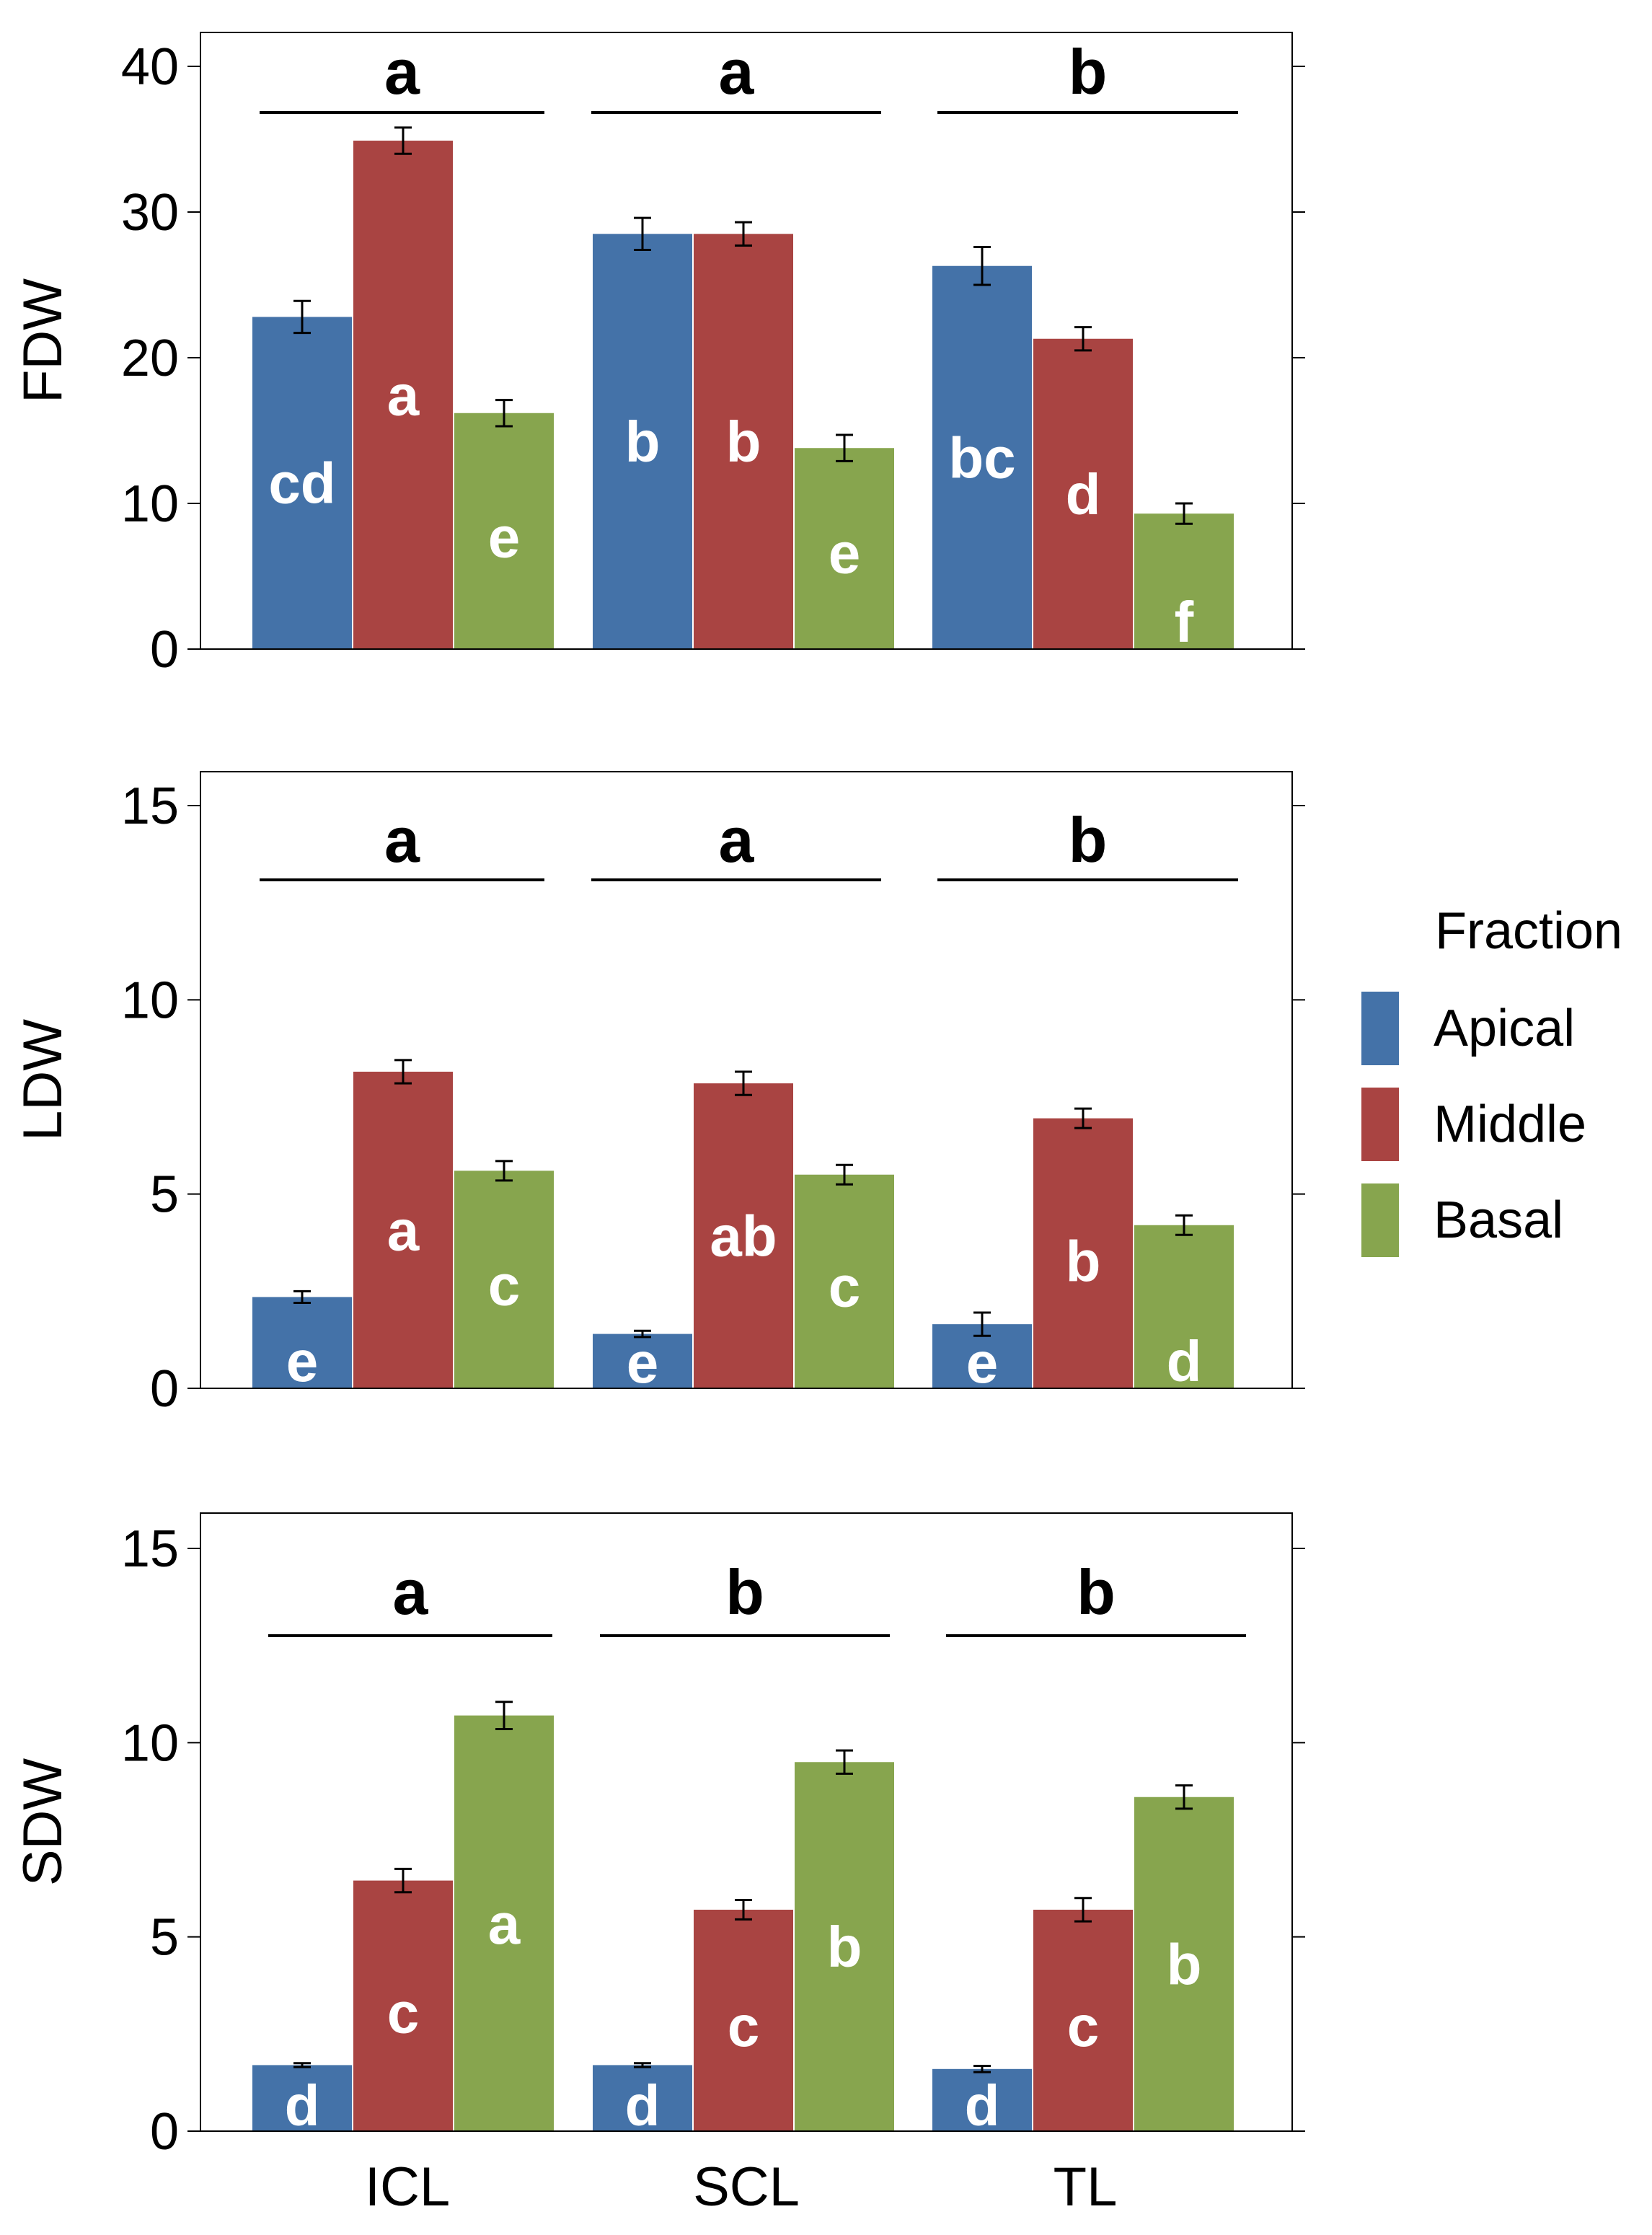  What do you see at coordinates (1510, 1124) in the screenshot?
I see `legend-label-middle: Middle` at bounding box center [1510, 1124].